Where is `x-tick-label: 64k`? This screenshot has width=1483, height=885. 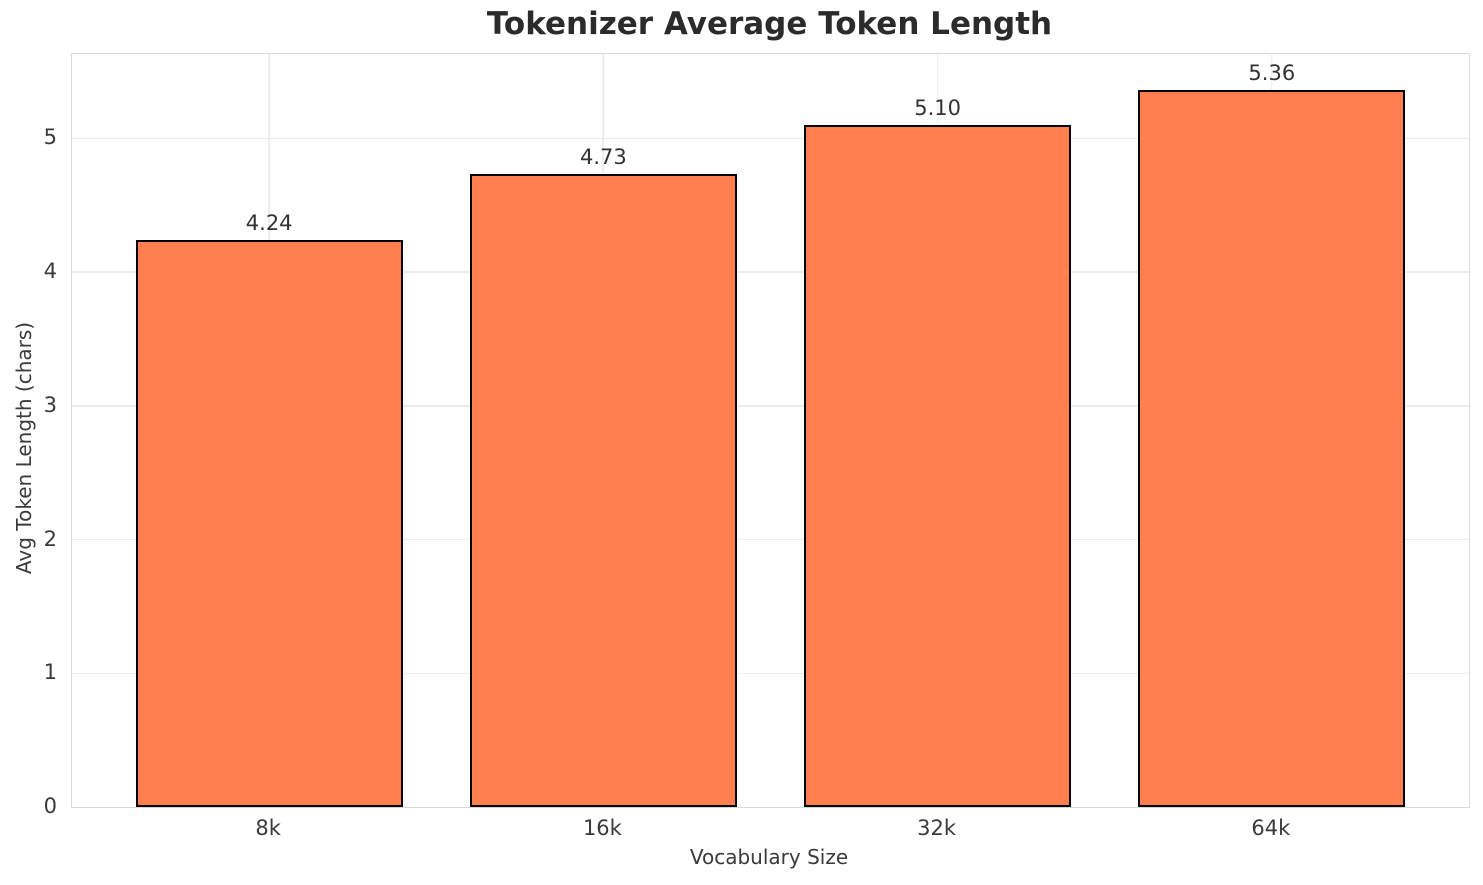 x-tick-label: 64k is located at coordinates (1271, 828).